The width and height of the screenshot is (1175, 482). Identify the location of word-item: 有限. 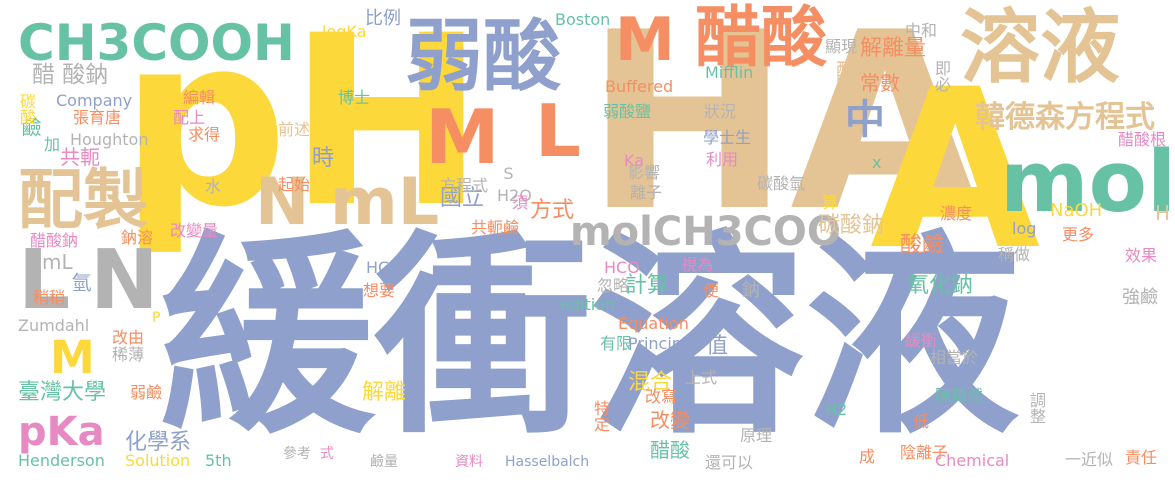
(616, 343).